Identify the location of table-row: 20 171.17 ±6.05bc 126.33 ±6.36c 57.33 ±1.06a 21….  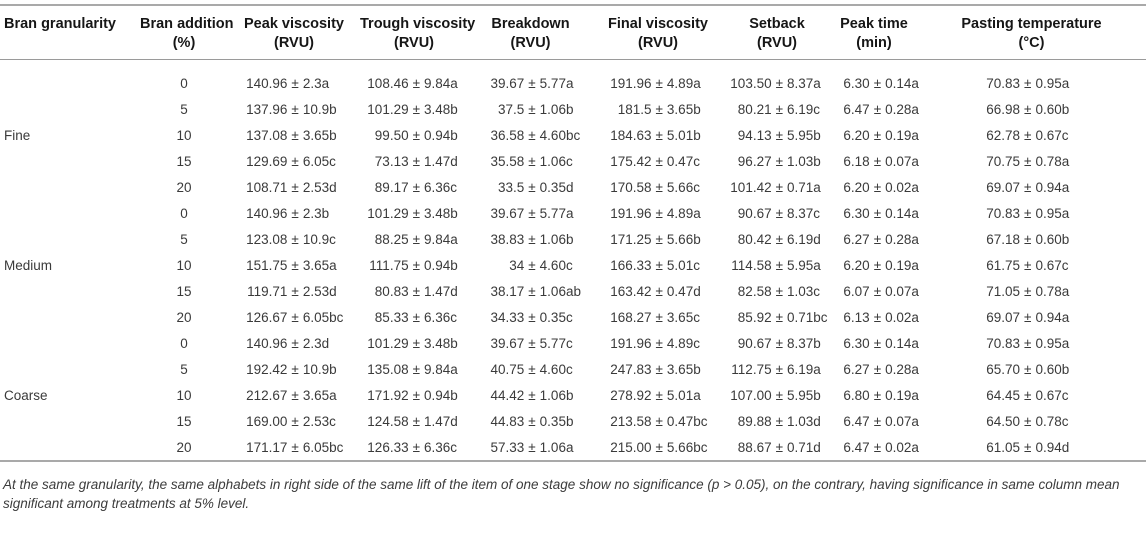
(573, 447).